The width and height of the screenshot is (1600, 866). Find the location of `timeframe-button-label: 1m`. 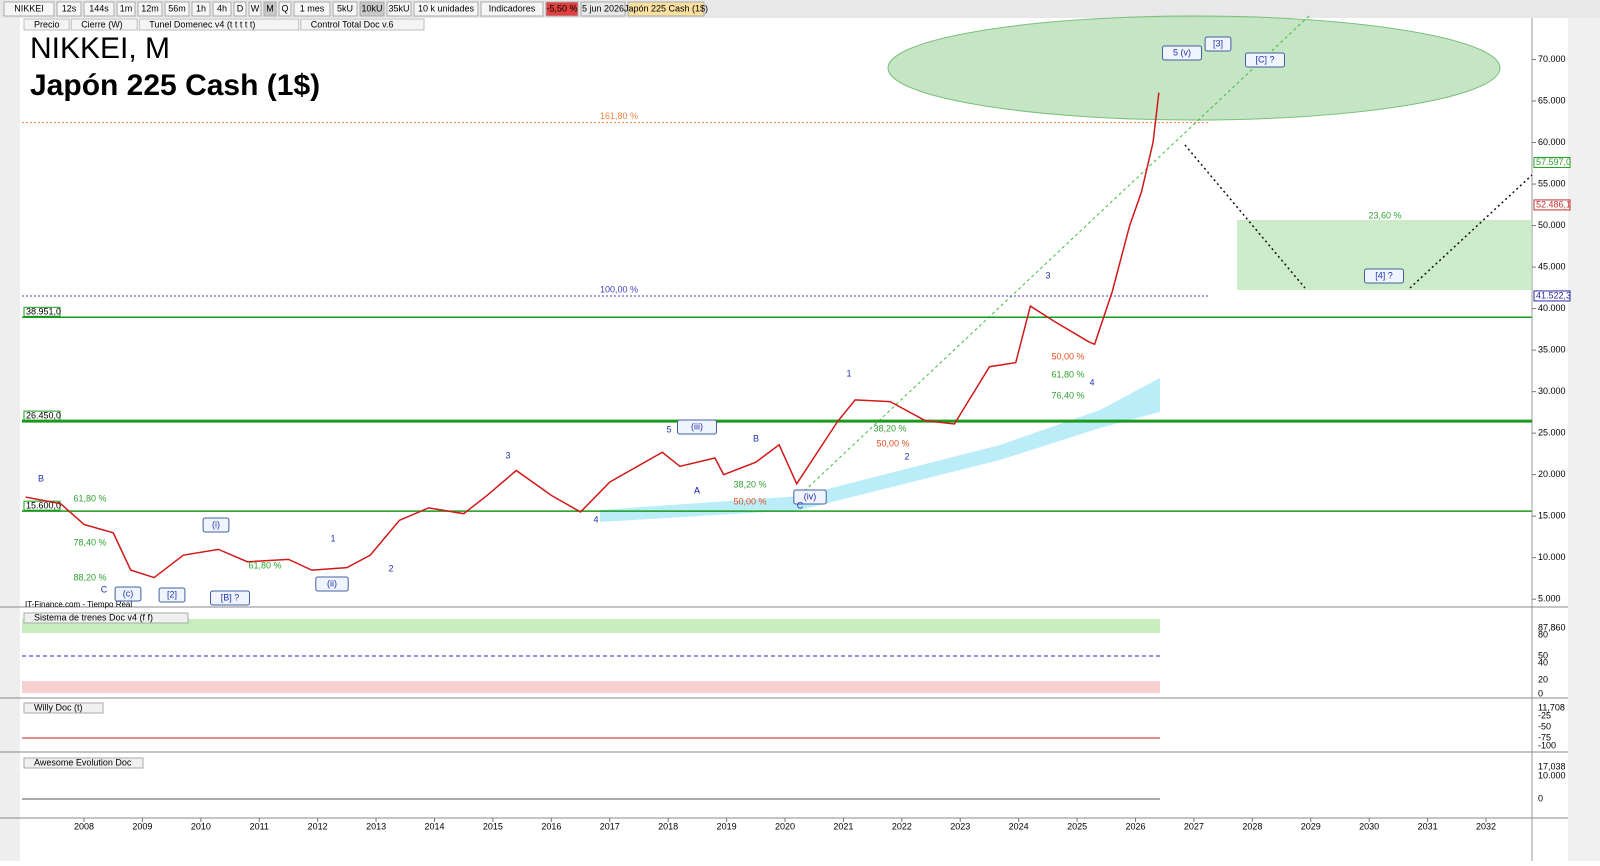

timeframe-button-label: 1m is located at coordinates (126, 8).